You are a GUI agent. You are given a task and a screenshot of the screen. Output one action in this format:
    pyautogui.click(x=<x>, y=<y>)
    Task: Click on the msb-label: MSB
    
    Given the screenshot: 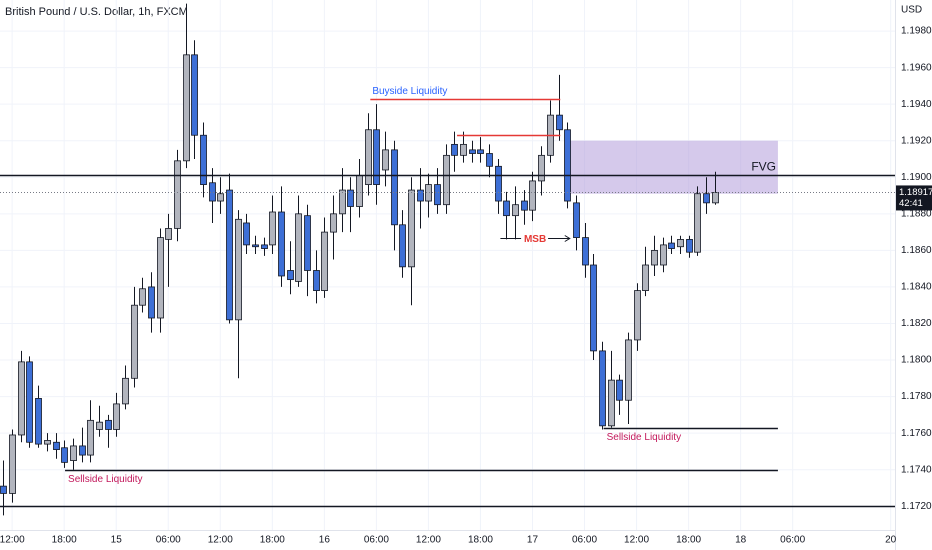 What is the action you would take?
    pyautogui.click(x=535, y=239)
    